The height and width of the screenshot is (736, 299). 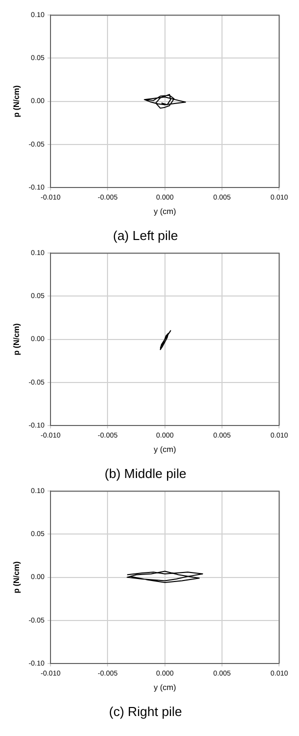 What do you see at coordinates (145, 711) in the screenshot?
I see `text: (c) Right pile` at bounding box center [145, 711].